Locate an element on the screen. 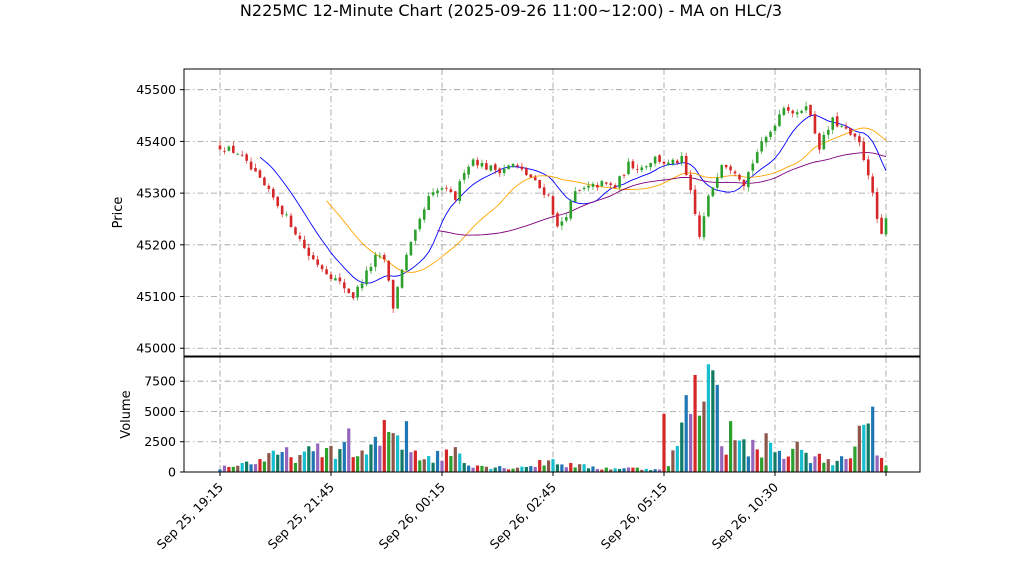  volume-tick-label: 0 is located at coordinates (172, 472).